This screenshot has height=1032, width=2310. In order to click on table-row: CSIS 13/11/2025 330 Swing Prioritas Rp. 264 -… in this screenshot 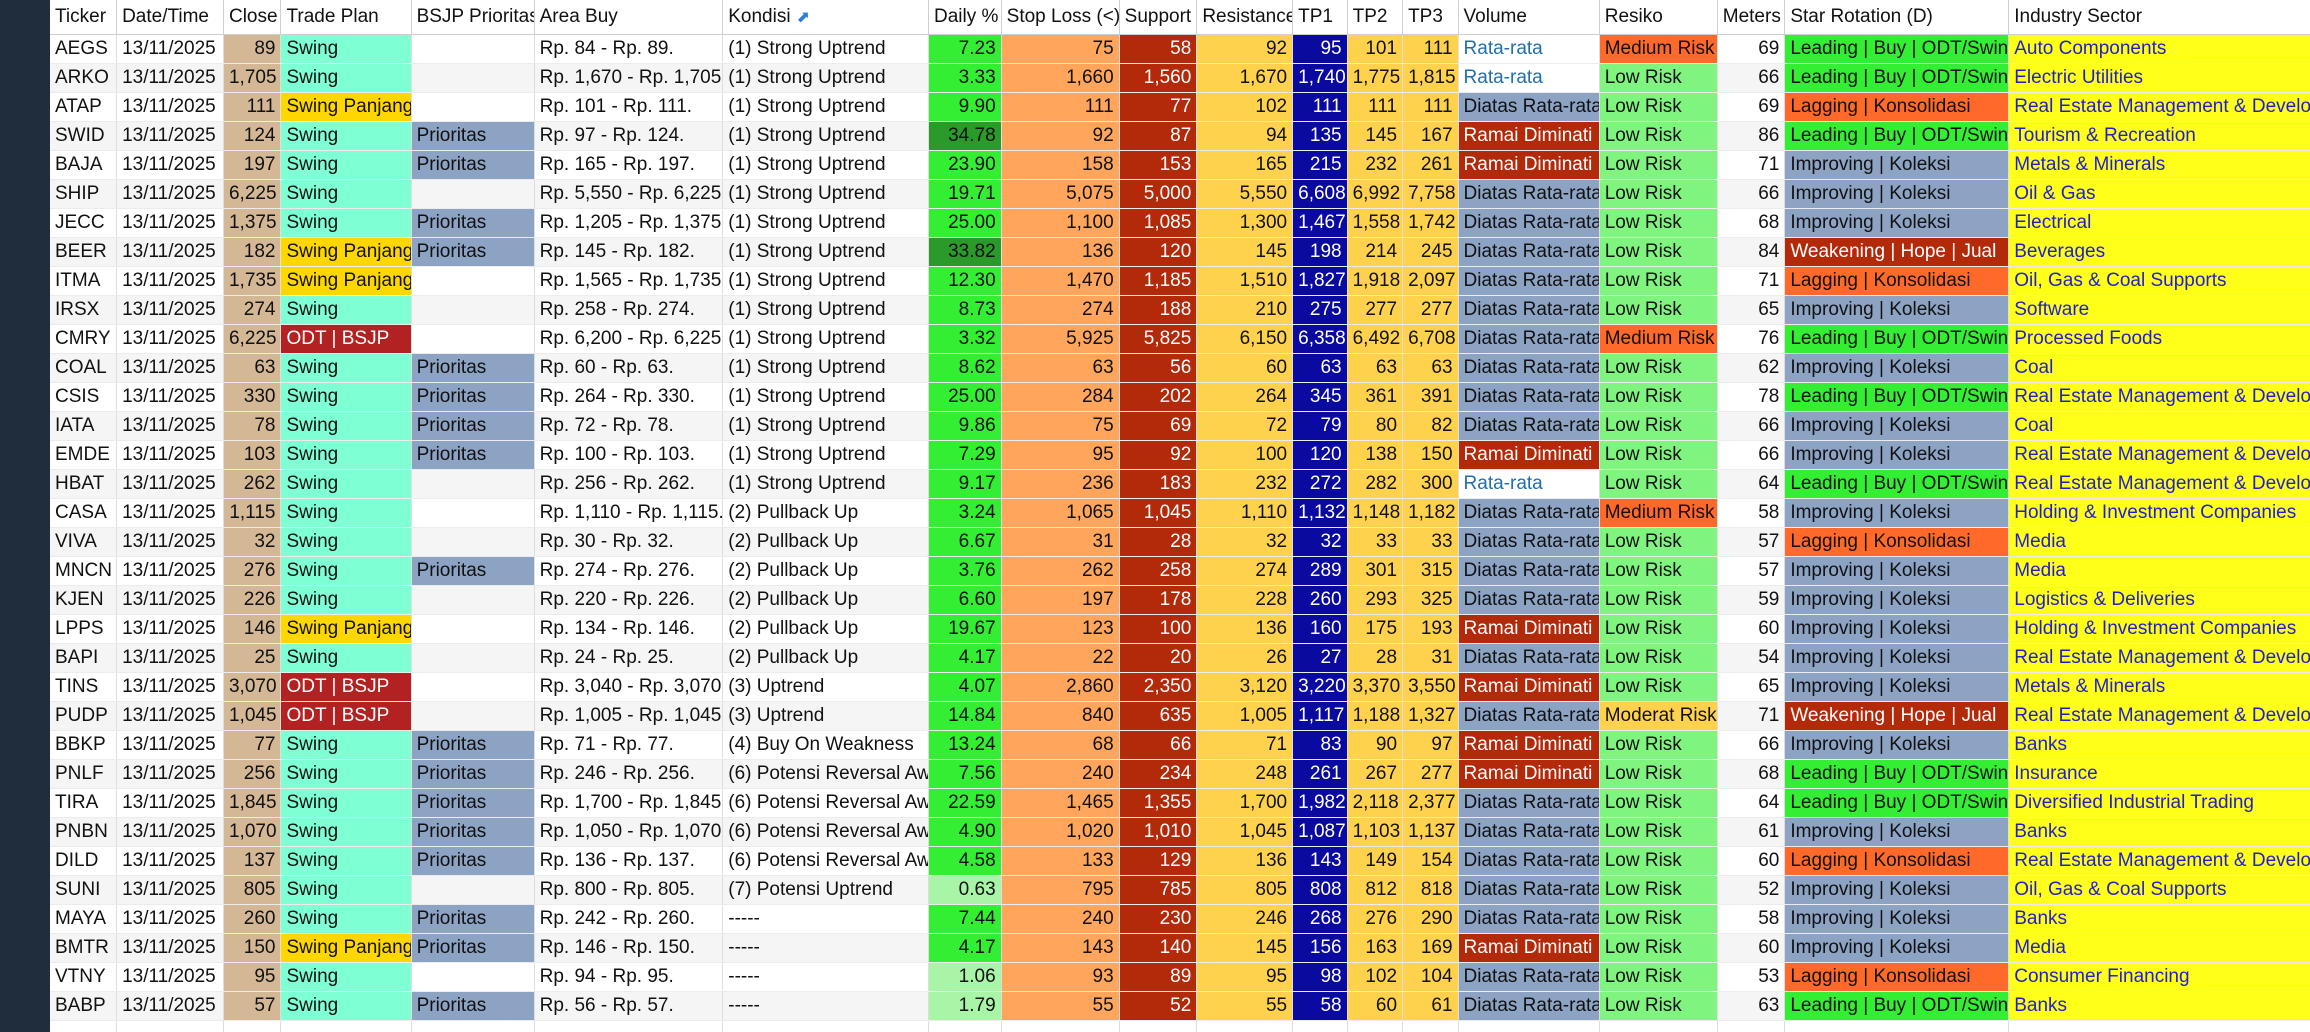, I will do `click(1180, 397)`.